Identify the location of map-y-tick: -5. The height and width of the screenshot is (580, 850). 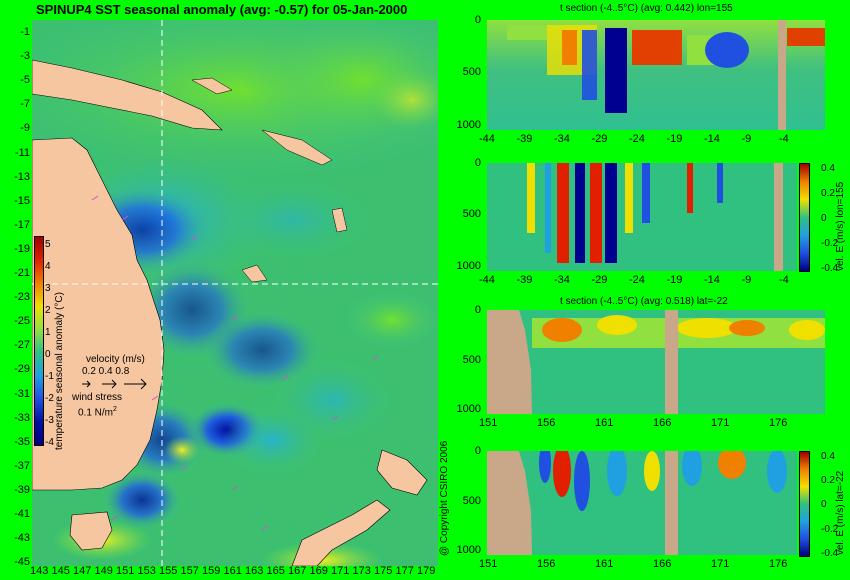
(25, 80).